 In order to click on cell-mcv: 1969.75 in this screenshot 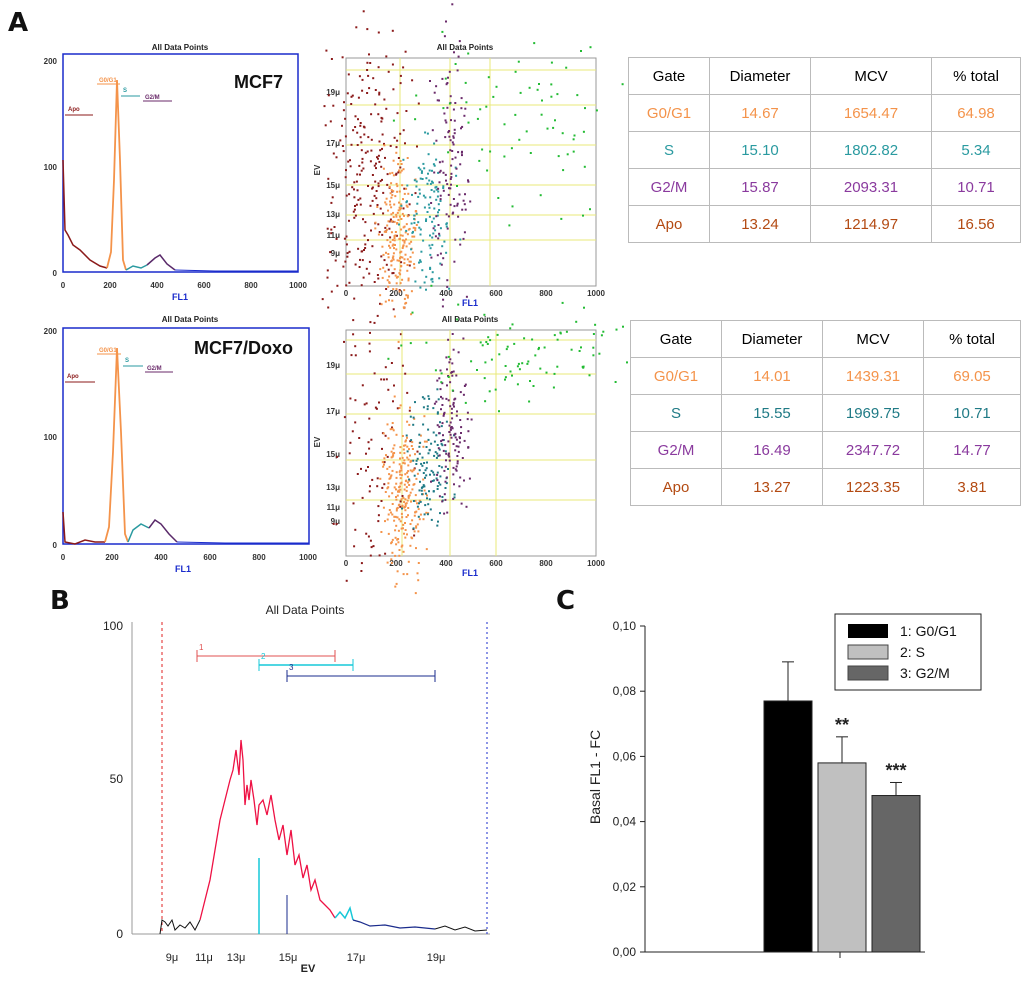, I will do `click(873, 413)`.